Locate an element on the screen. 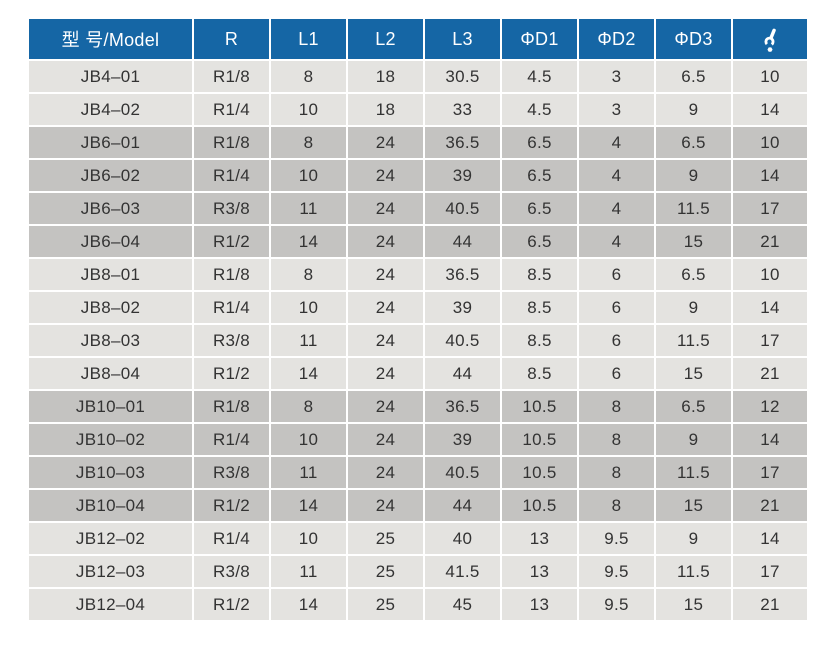  table-row: JB8–01 R1/8 8 24 36.5 8.5 6 6.5 10 is located at coordinates (418, 274).